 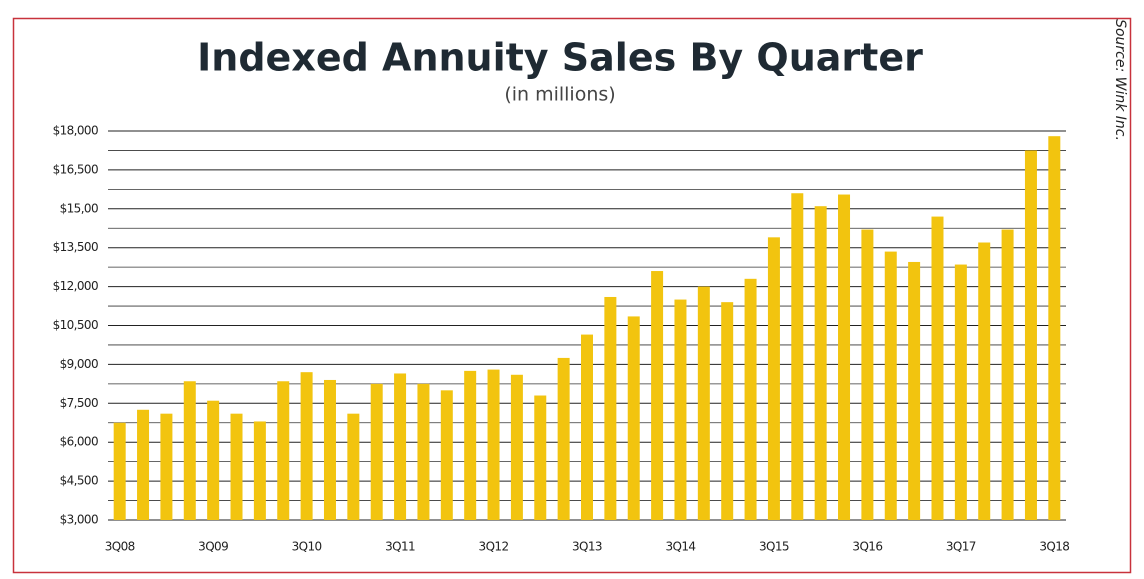 I want to click on x-tick-label: 3Q15, so click(x=774, y=547).